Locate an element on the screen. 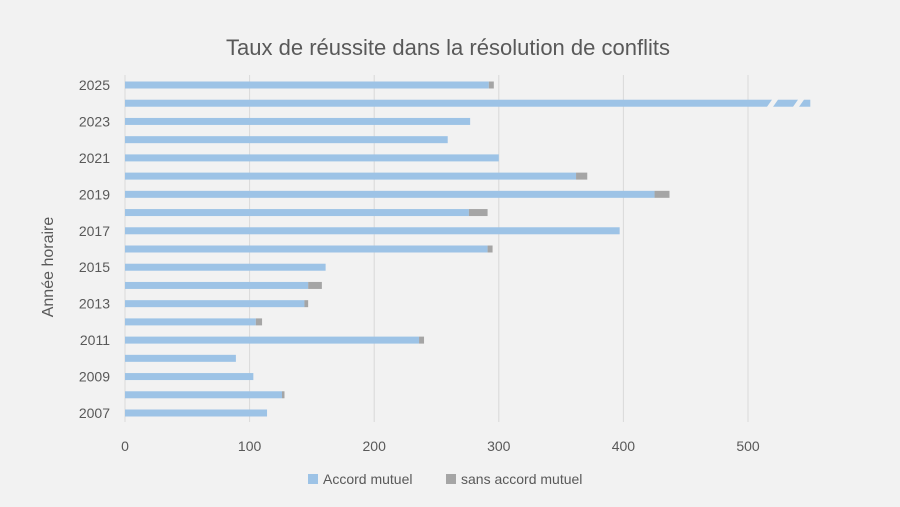  y-tick-label: 2017 is located at coordinates (94, 231).